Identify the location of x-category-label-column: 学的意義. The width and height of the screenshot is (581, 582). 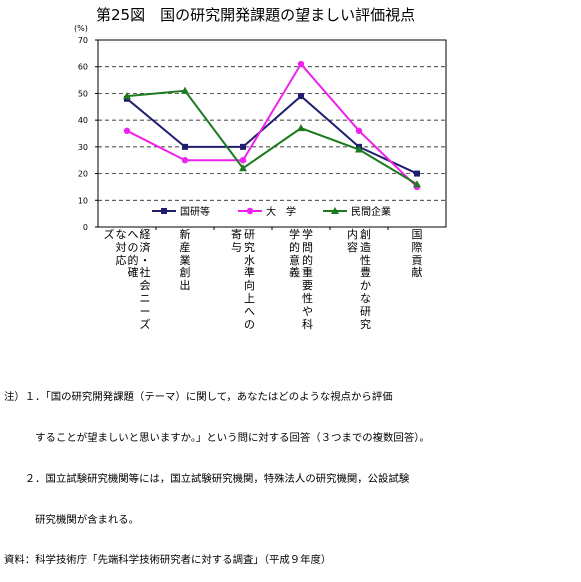
(294, 254).